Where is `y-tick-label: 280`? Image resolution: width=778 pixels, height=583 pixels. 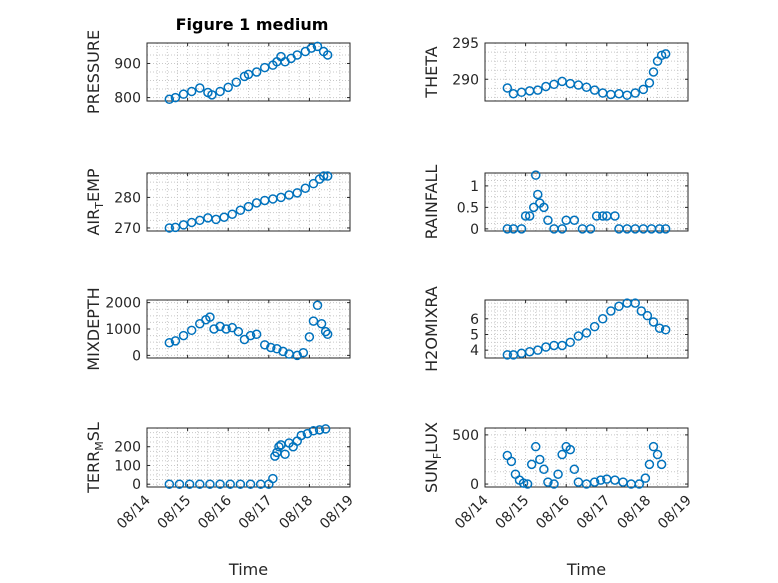
y-tick-label: 280 is located at coordinates (127, 198).